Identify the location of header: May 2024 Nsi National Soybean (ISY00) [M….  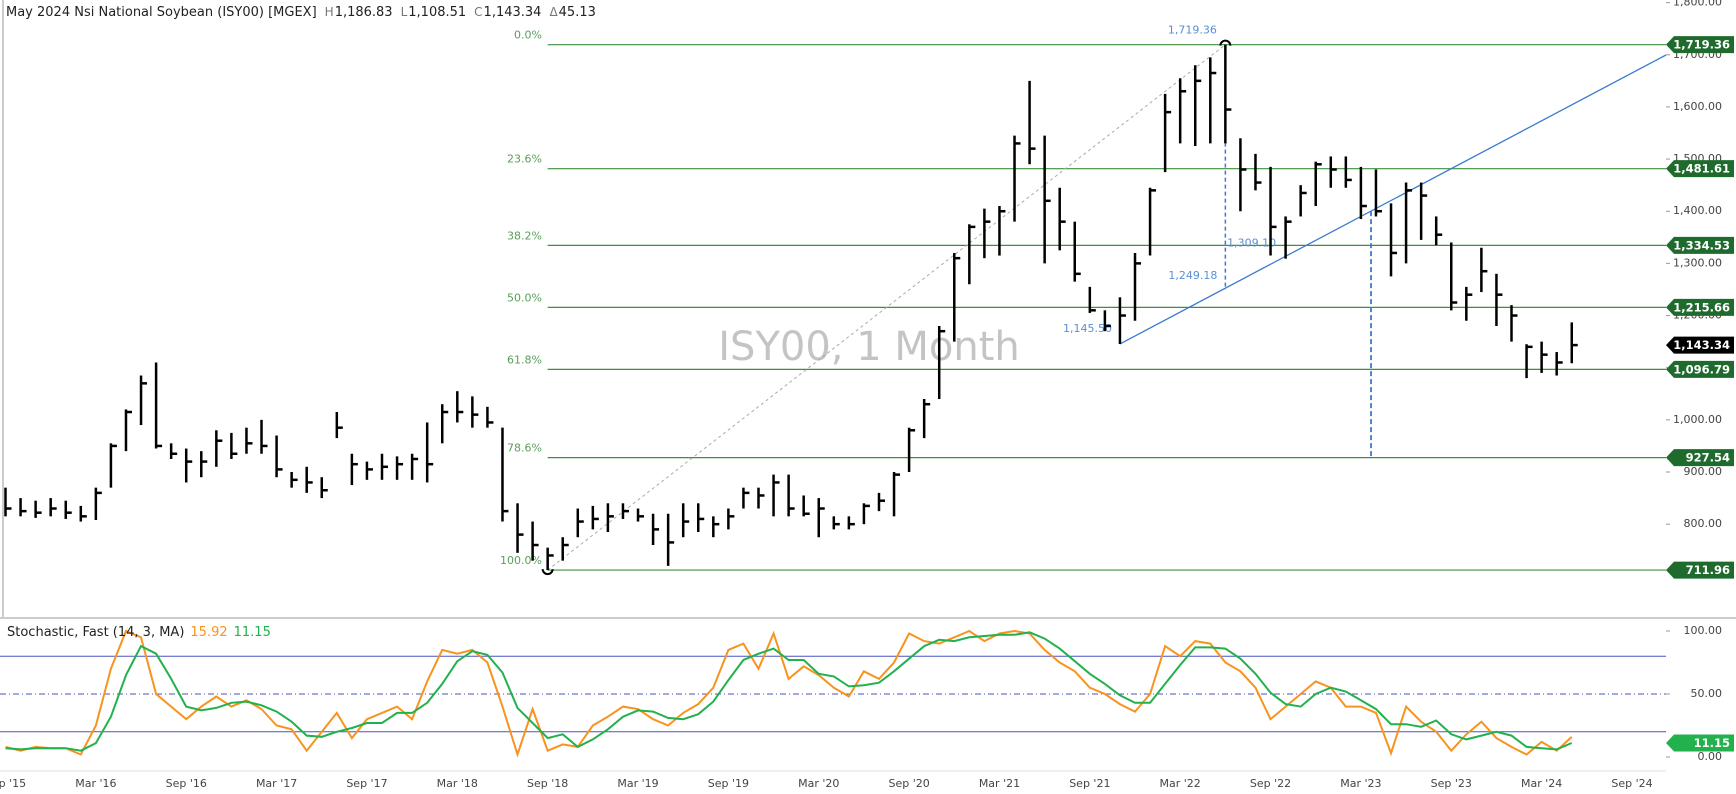
(301, 12).